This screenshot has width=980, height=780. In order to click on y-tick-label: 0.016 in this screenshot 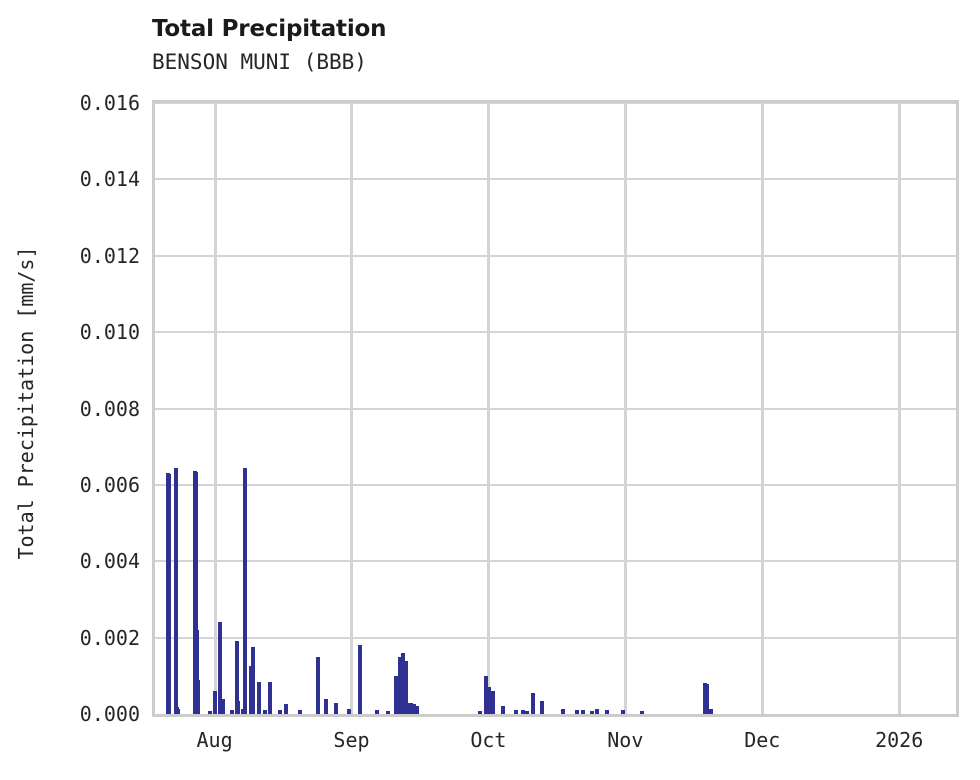, I will do `click(109, 103)`.